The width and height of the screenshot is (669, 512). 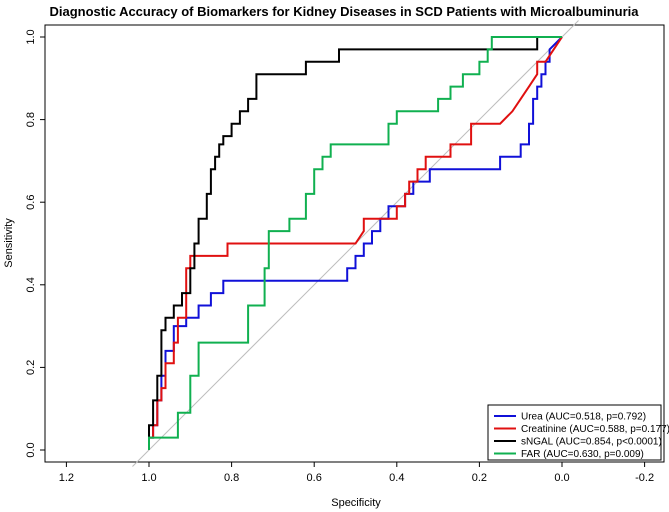 What do you see at coordinates (582, 454) in the screenshot?
I see `legend-label: FAR (AUC=0.630, p=0.009)` at bounding box center [582, 454].